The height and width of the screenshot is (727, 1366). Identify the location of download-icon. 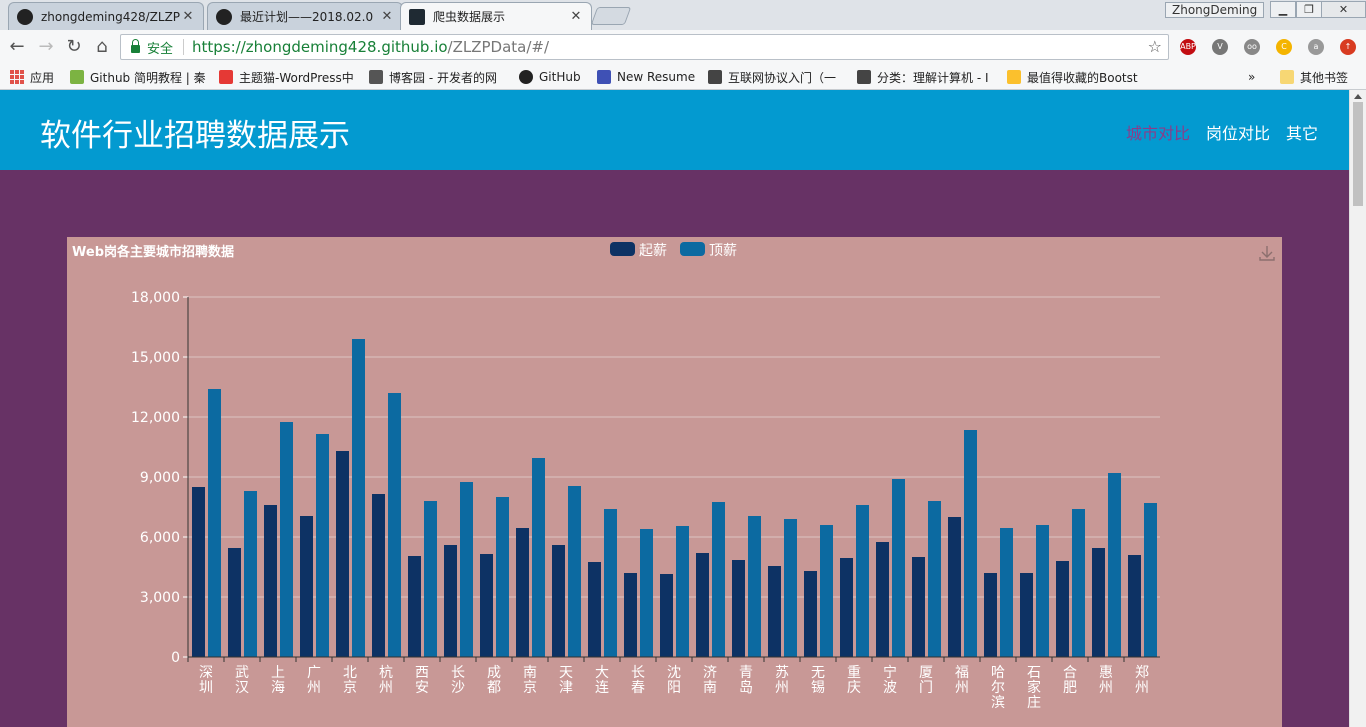
(1267, 253).